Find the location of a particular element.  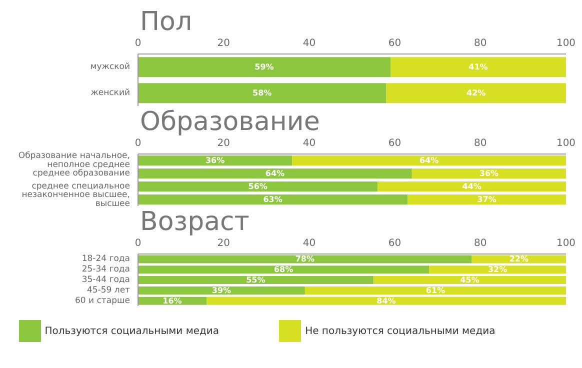

data-label: 61% is located at coordinates (436, 290).